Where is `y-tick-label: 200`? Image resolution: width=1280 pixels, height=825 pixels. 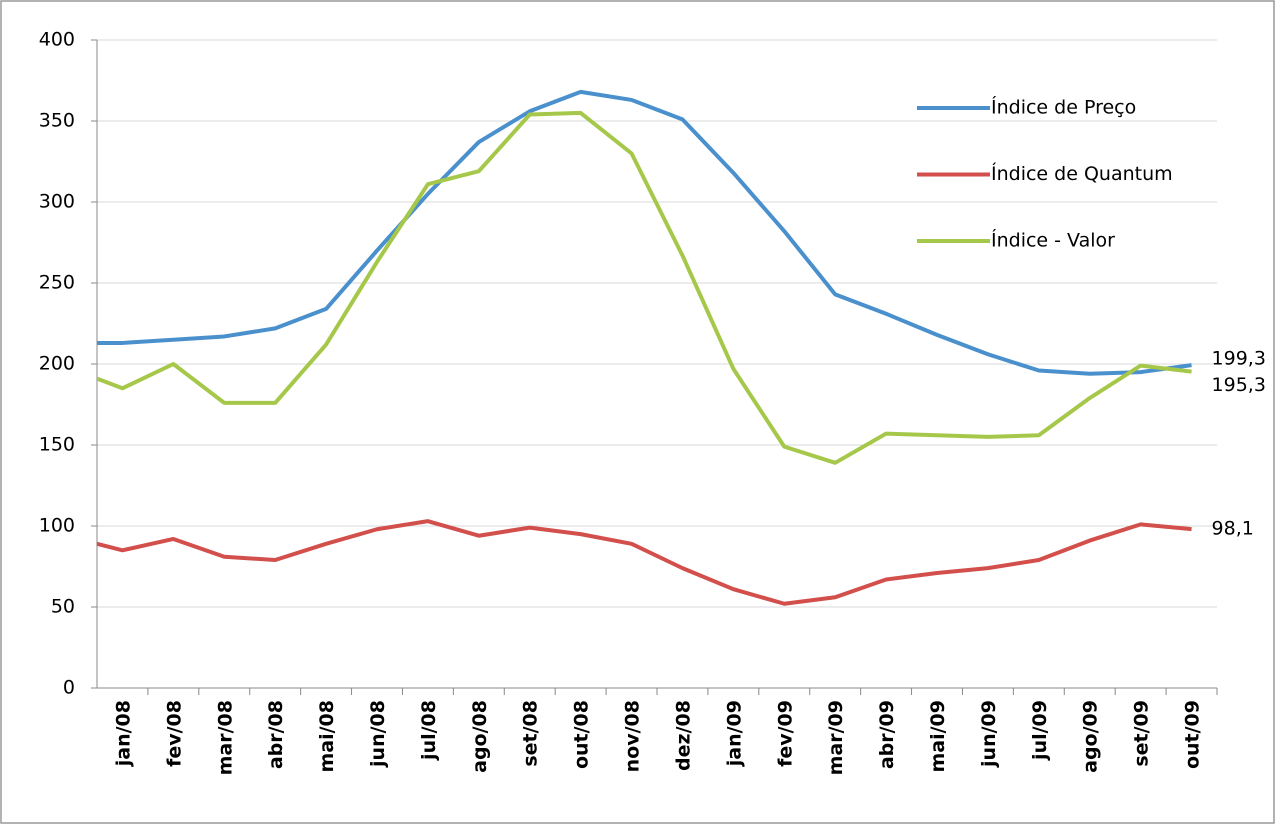
y-tick-label: 200 is located at coordinates (57, 364).